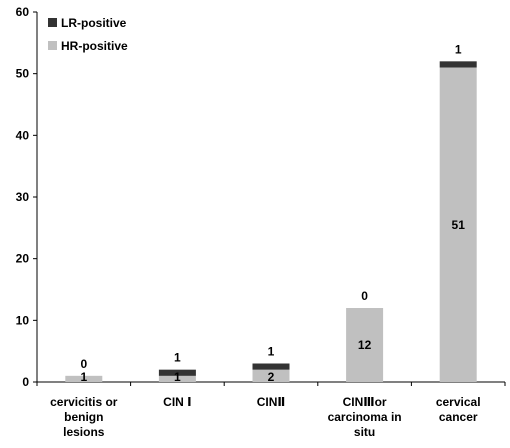 This screenshot has width=510, height=448. What do you see at coordinates (458, 402) in the screenshot?
I see `x-category-label-line: cervical` at bounding box center [458, 402].